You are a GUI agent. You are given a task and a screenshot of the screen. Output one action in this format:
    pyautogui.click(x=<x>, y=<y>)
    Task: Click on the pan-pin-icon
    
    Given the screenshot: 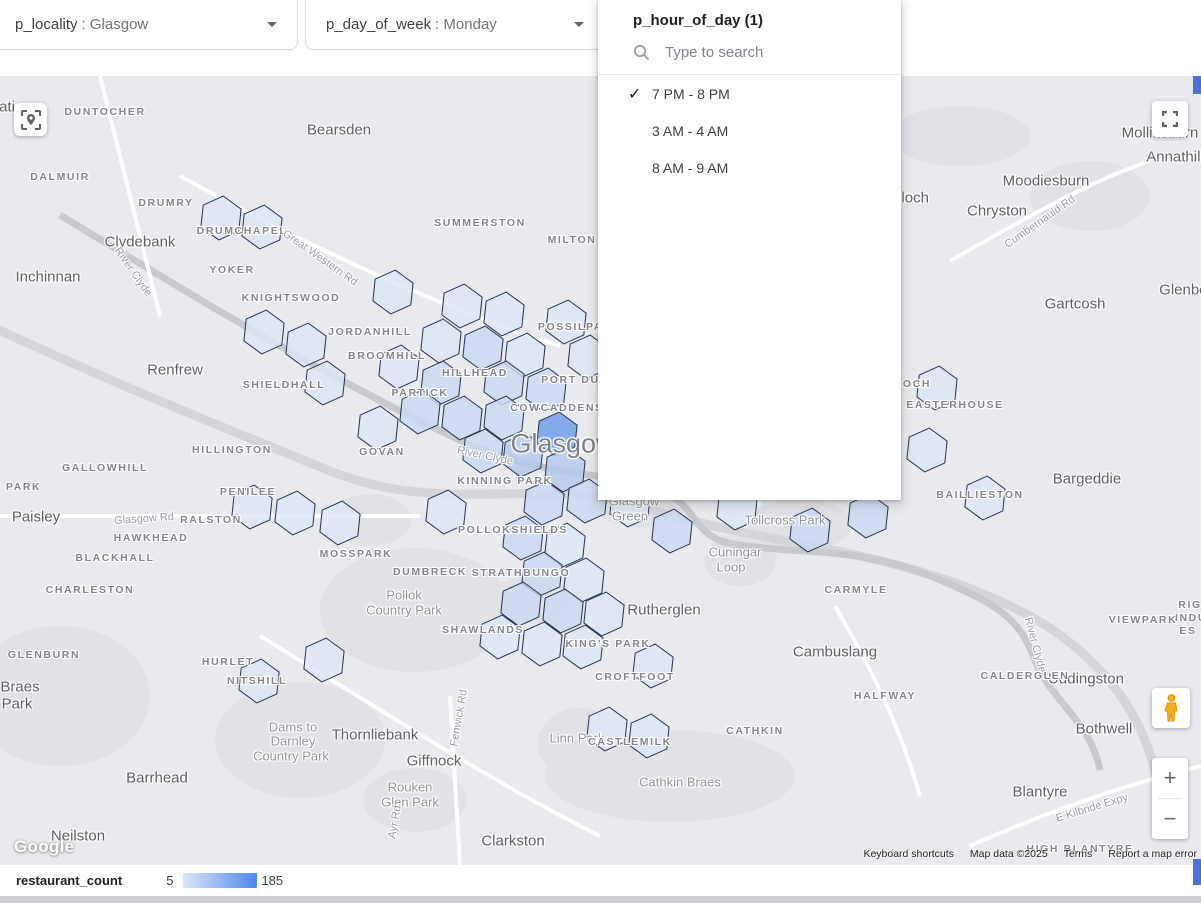 What is the action you would take?
    pyautogui.click(x=30, y=119)
    